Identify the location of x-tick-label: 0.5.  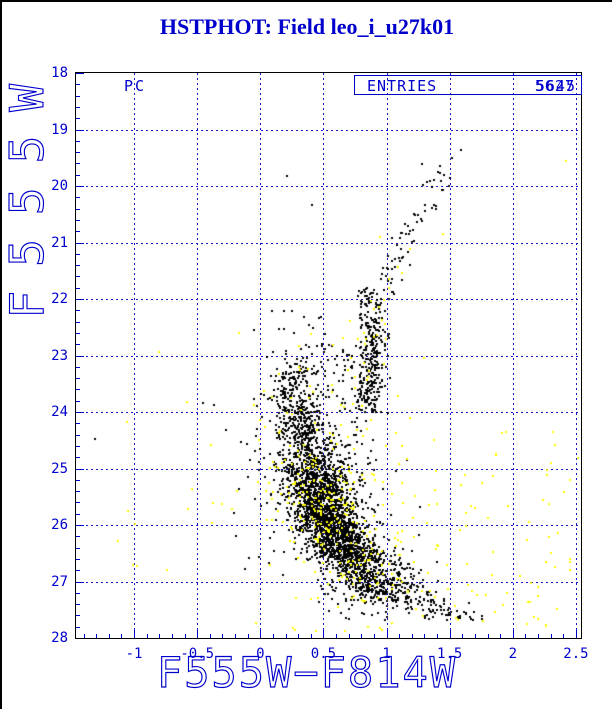
(323, 654).